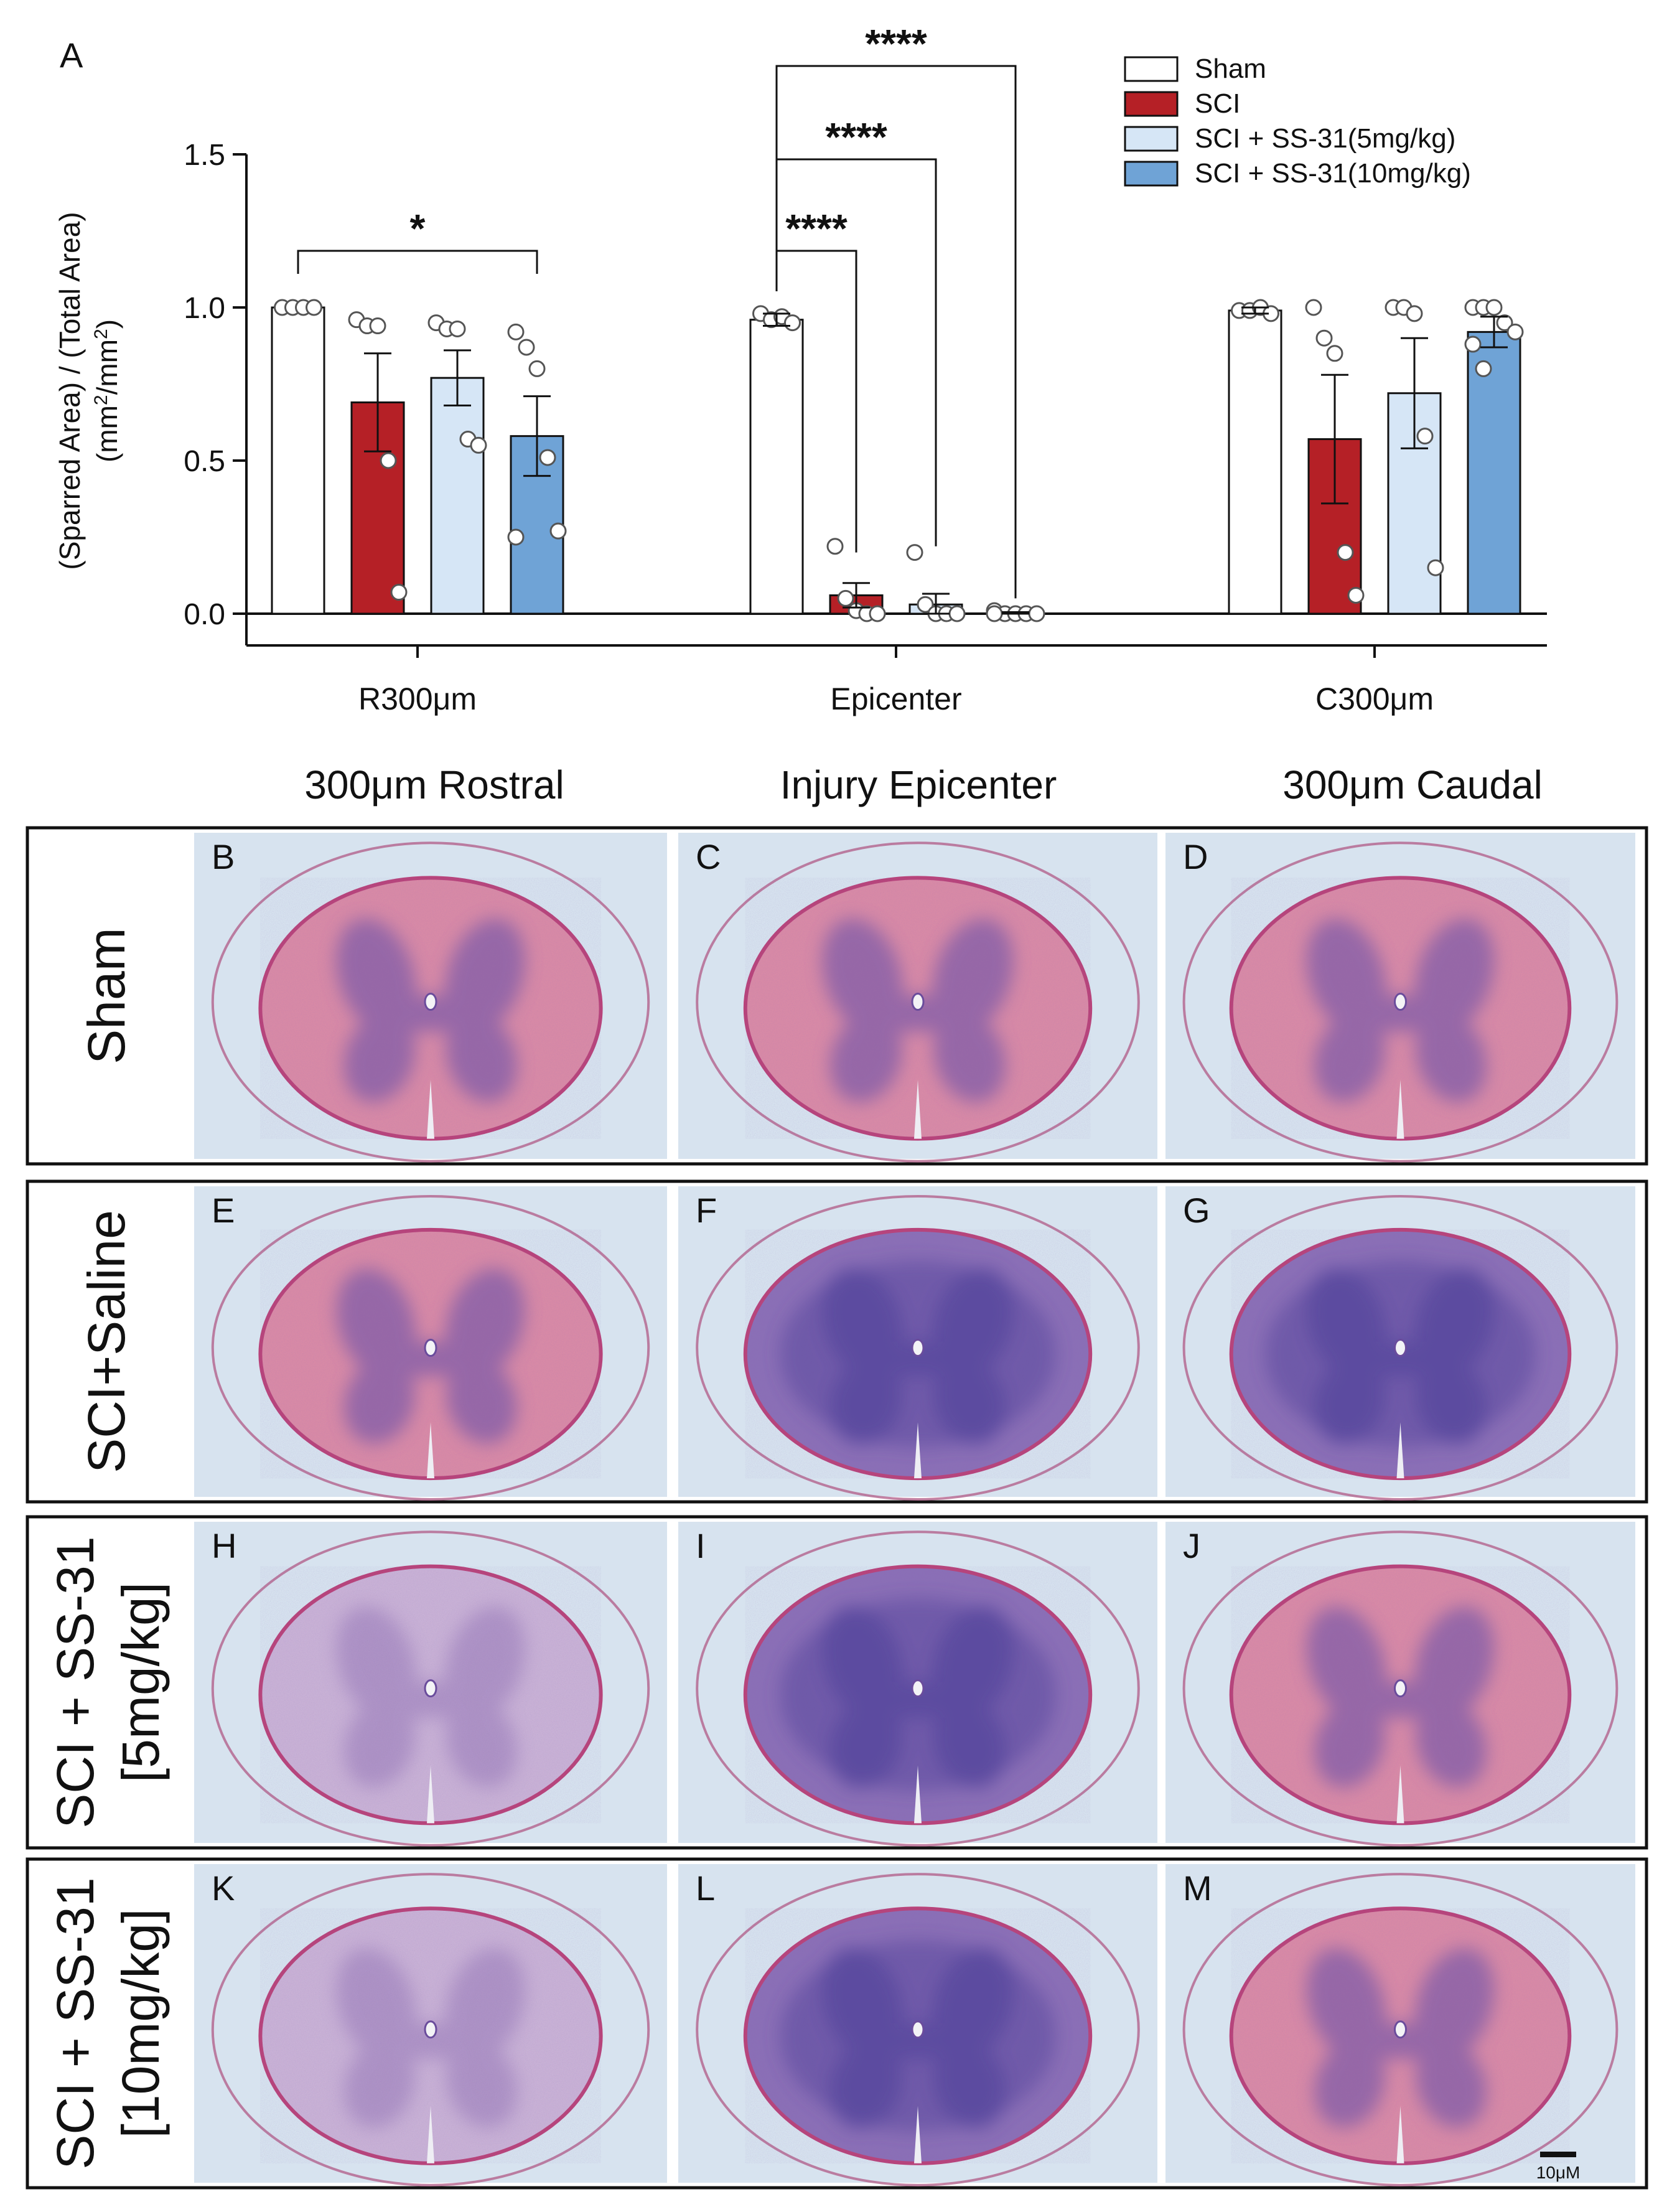 This screenshot has height=2212, width=1672. I want to click on legend-label: SCI + SS-31(5mg/kg), so click(1325, 139).